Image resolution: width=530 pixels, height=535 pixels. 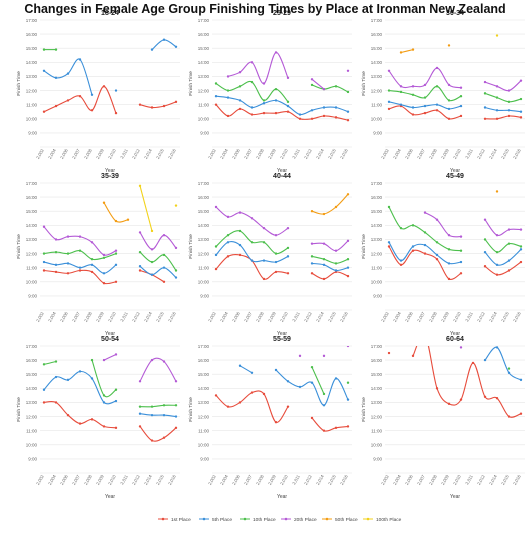 I want to click on series-line-20th-place, so click(x=110, y=357).